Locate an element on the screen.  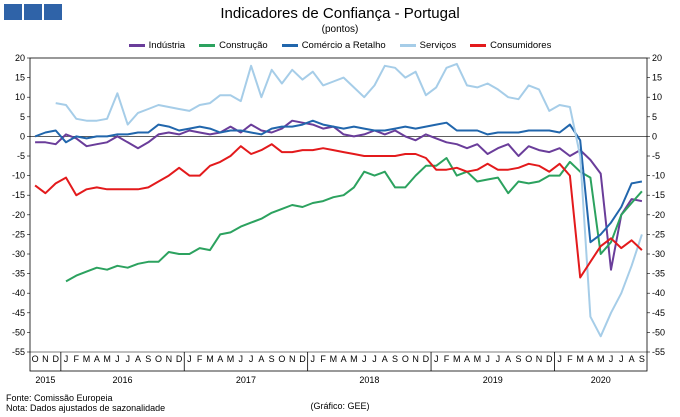
legend-item-construcao: Construção is located at coordinates (233, 45).